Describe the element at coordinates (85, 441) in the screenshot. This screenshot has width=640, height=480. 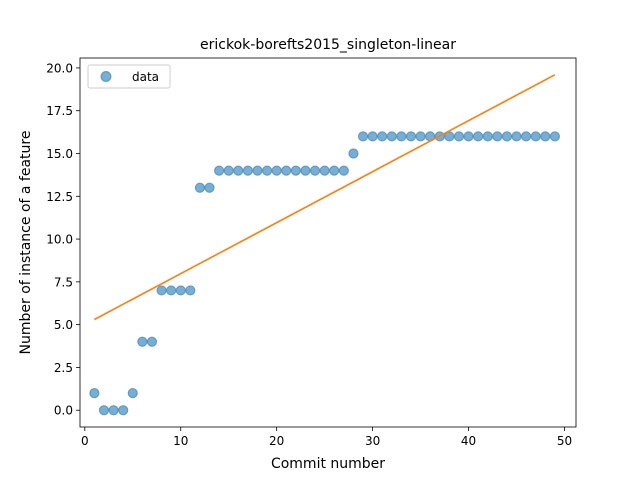
I see `x-tick-label: 0` at that location.